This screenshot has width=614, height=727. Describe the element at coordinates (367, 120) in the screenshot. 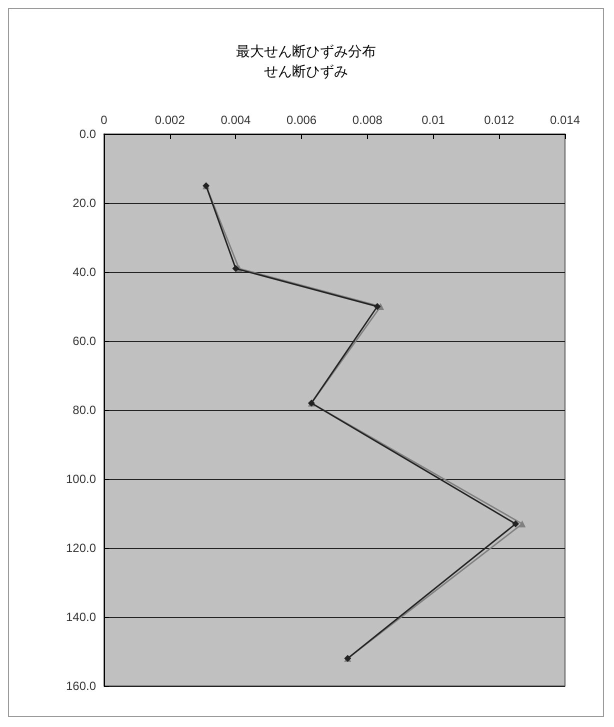

I see `x-tick-label: 0.008` at that location.